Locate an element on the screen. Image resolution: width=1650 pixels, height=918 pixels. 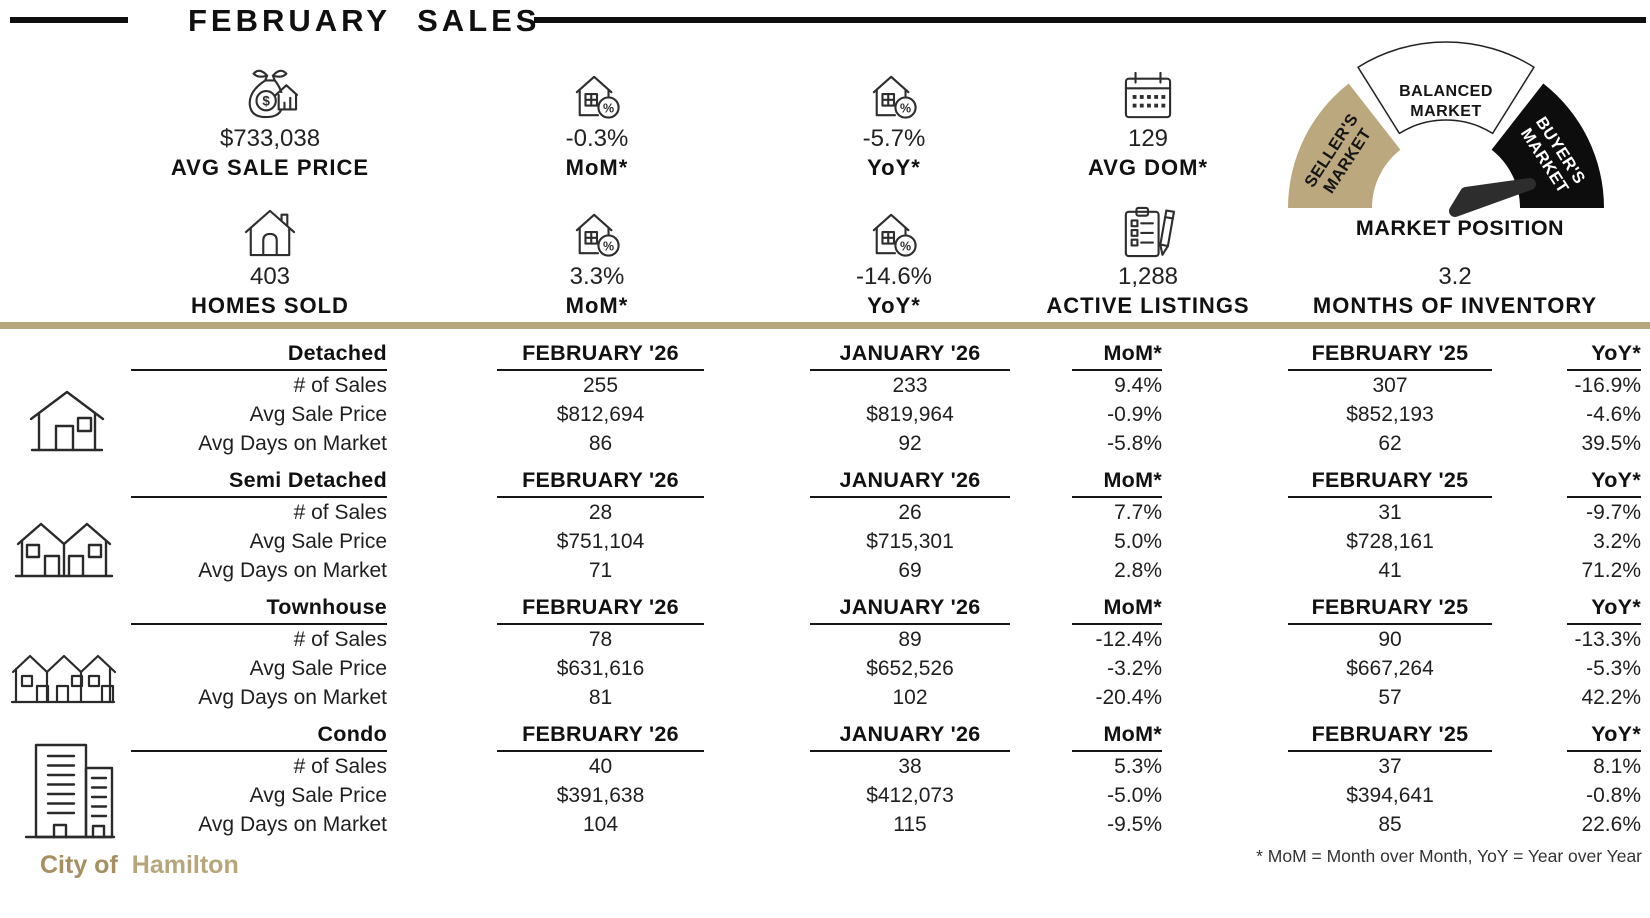
table-row: Avg Days on Market 81 102 -20.4% 57 42.2% is located at coordinates (820, 697).